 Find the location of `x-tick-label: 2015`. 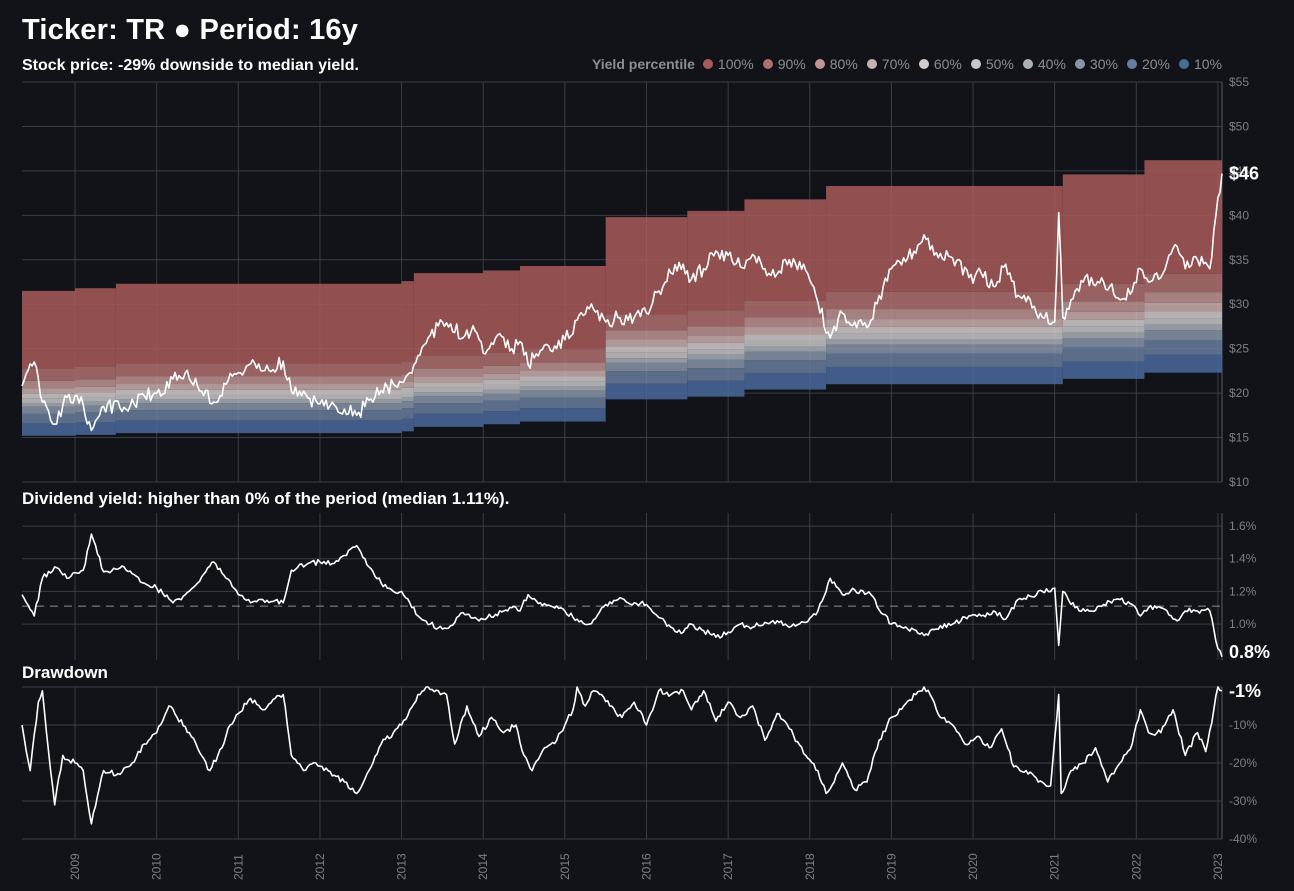

x-tick-label: 2015 is located at coordinates (565, 866).